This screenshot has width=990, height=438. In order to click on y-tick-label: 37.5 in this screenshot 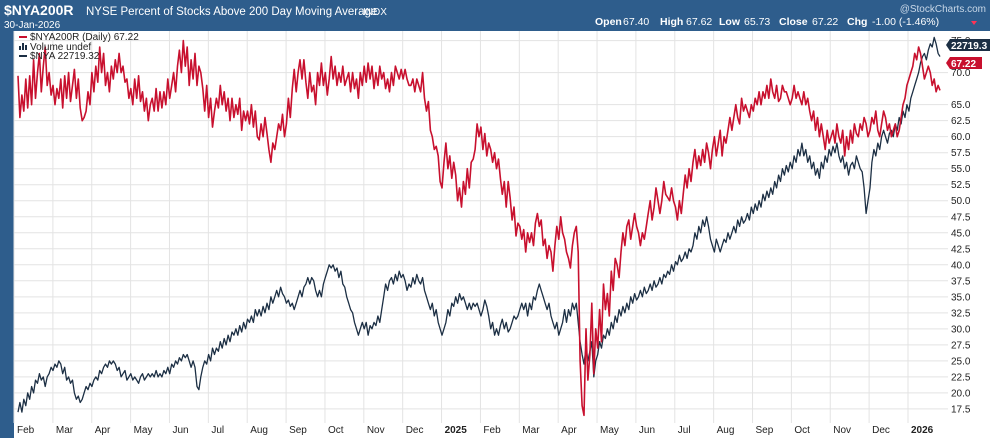, I will do `click(961, 281)`.